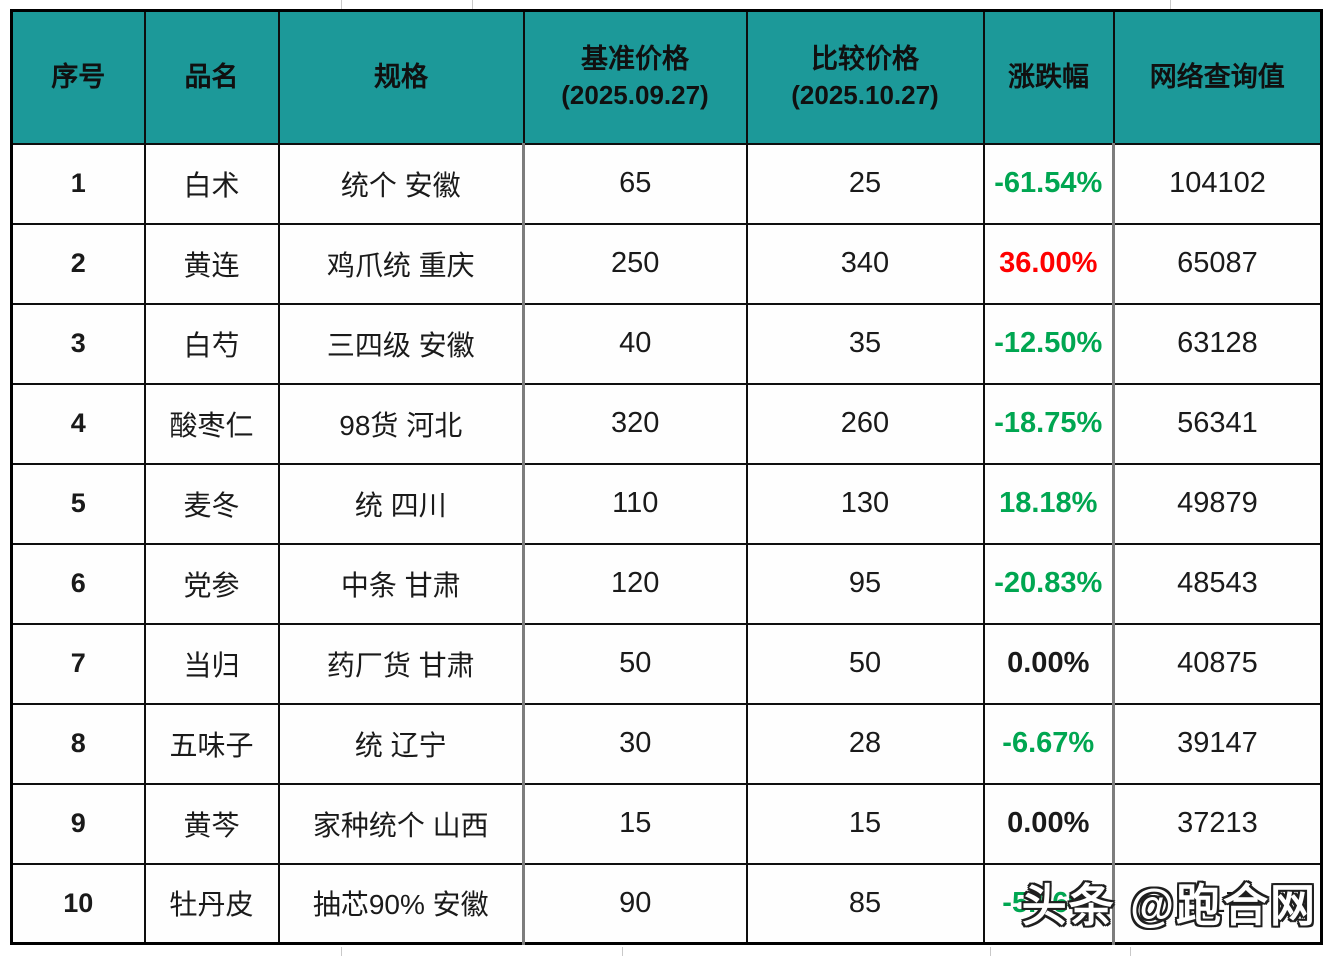  What do you see at coordinates (78, 77) in the screenshot?
I see `header-no: 序号` at bounding box center [78, 77].